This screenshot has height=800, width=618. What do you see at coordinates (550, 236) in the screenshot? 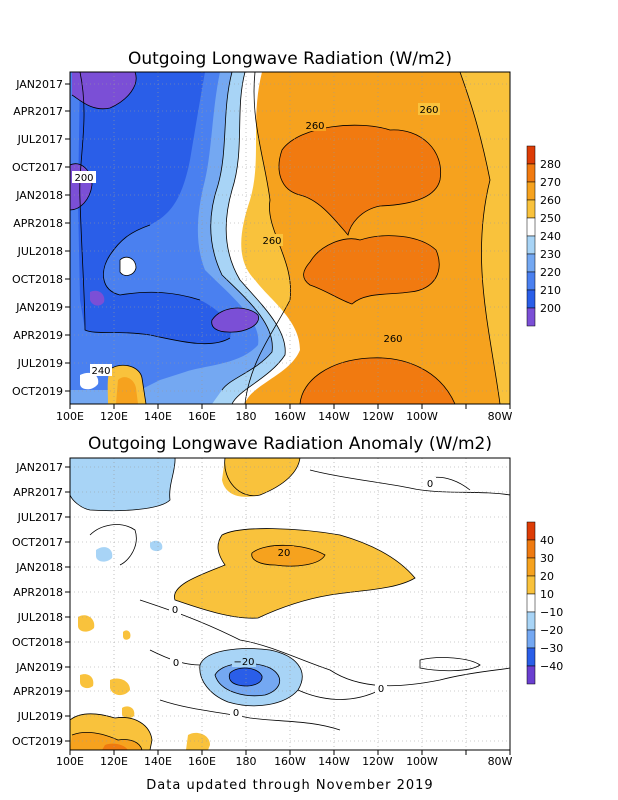
I see `panel1-colorbar-label: 240` at bounding box center [550, 236].